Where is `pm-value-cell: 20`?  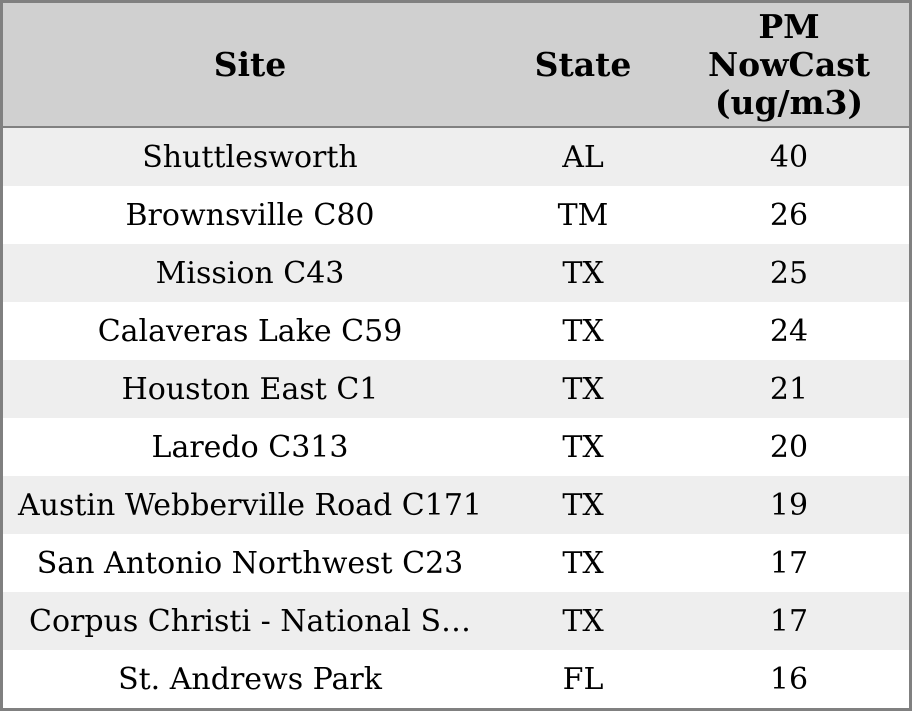 pm-value-cell: 20 is located at coordinates (789, 447).